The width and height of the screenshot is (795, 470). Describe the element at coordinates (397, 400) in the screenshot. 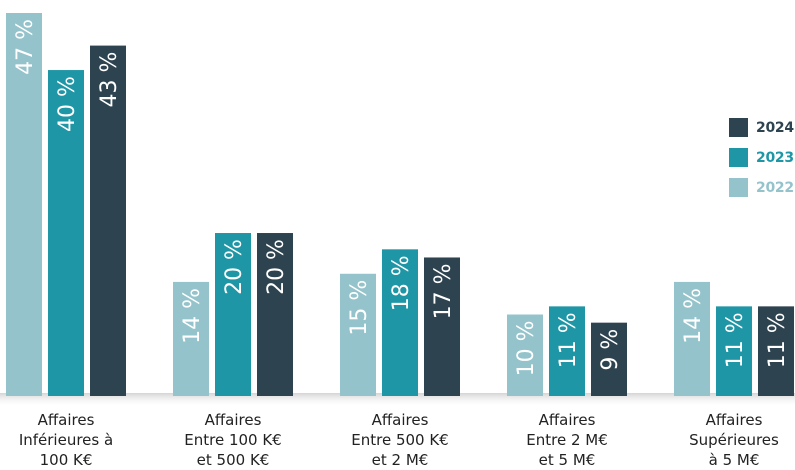

I see `baseline-shadow` at that location.